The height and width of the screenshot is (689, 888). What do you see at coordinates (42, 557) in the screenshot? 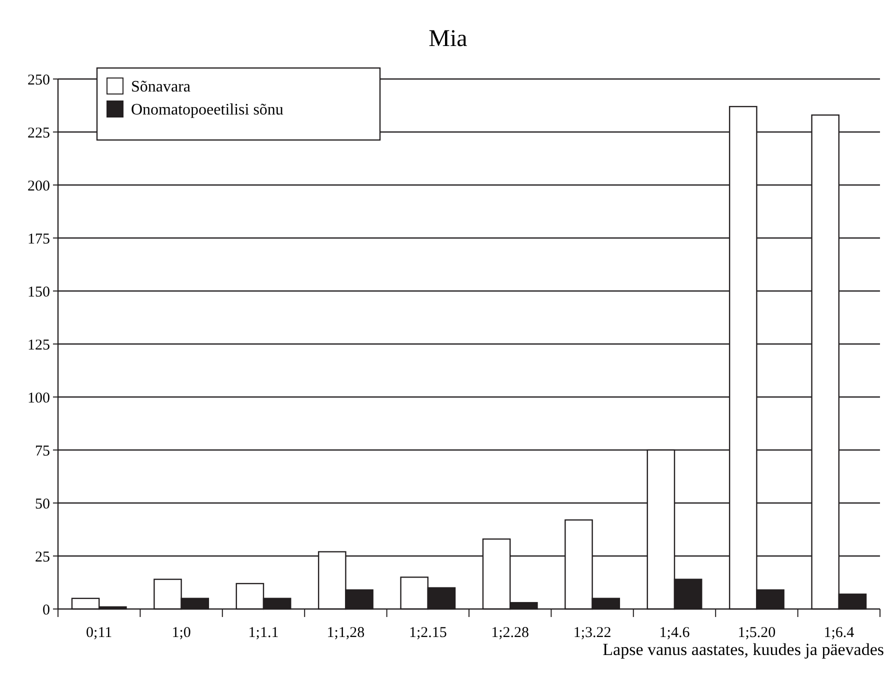
I see `y-tick-label: 25` at bounding box center [42, 557].